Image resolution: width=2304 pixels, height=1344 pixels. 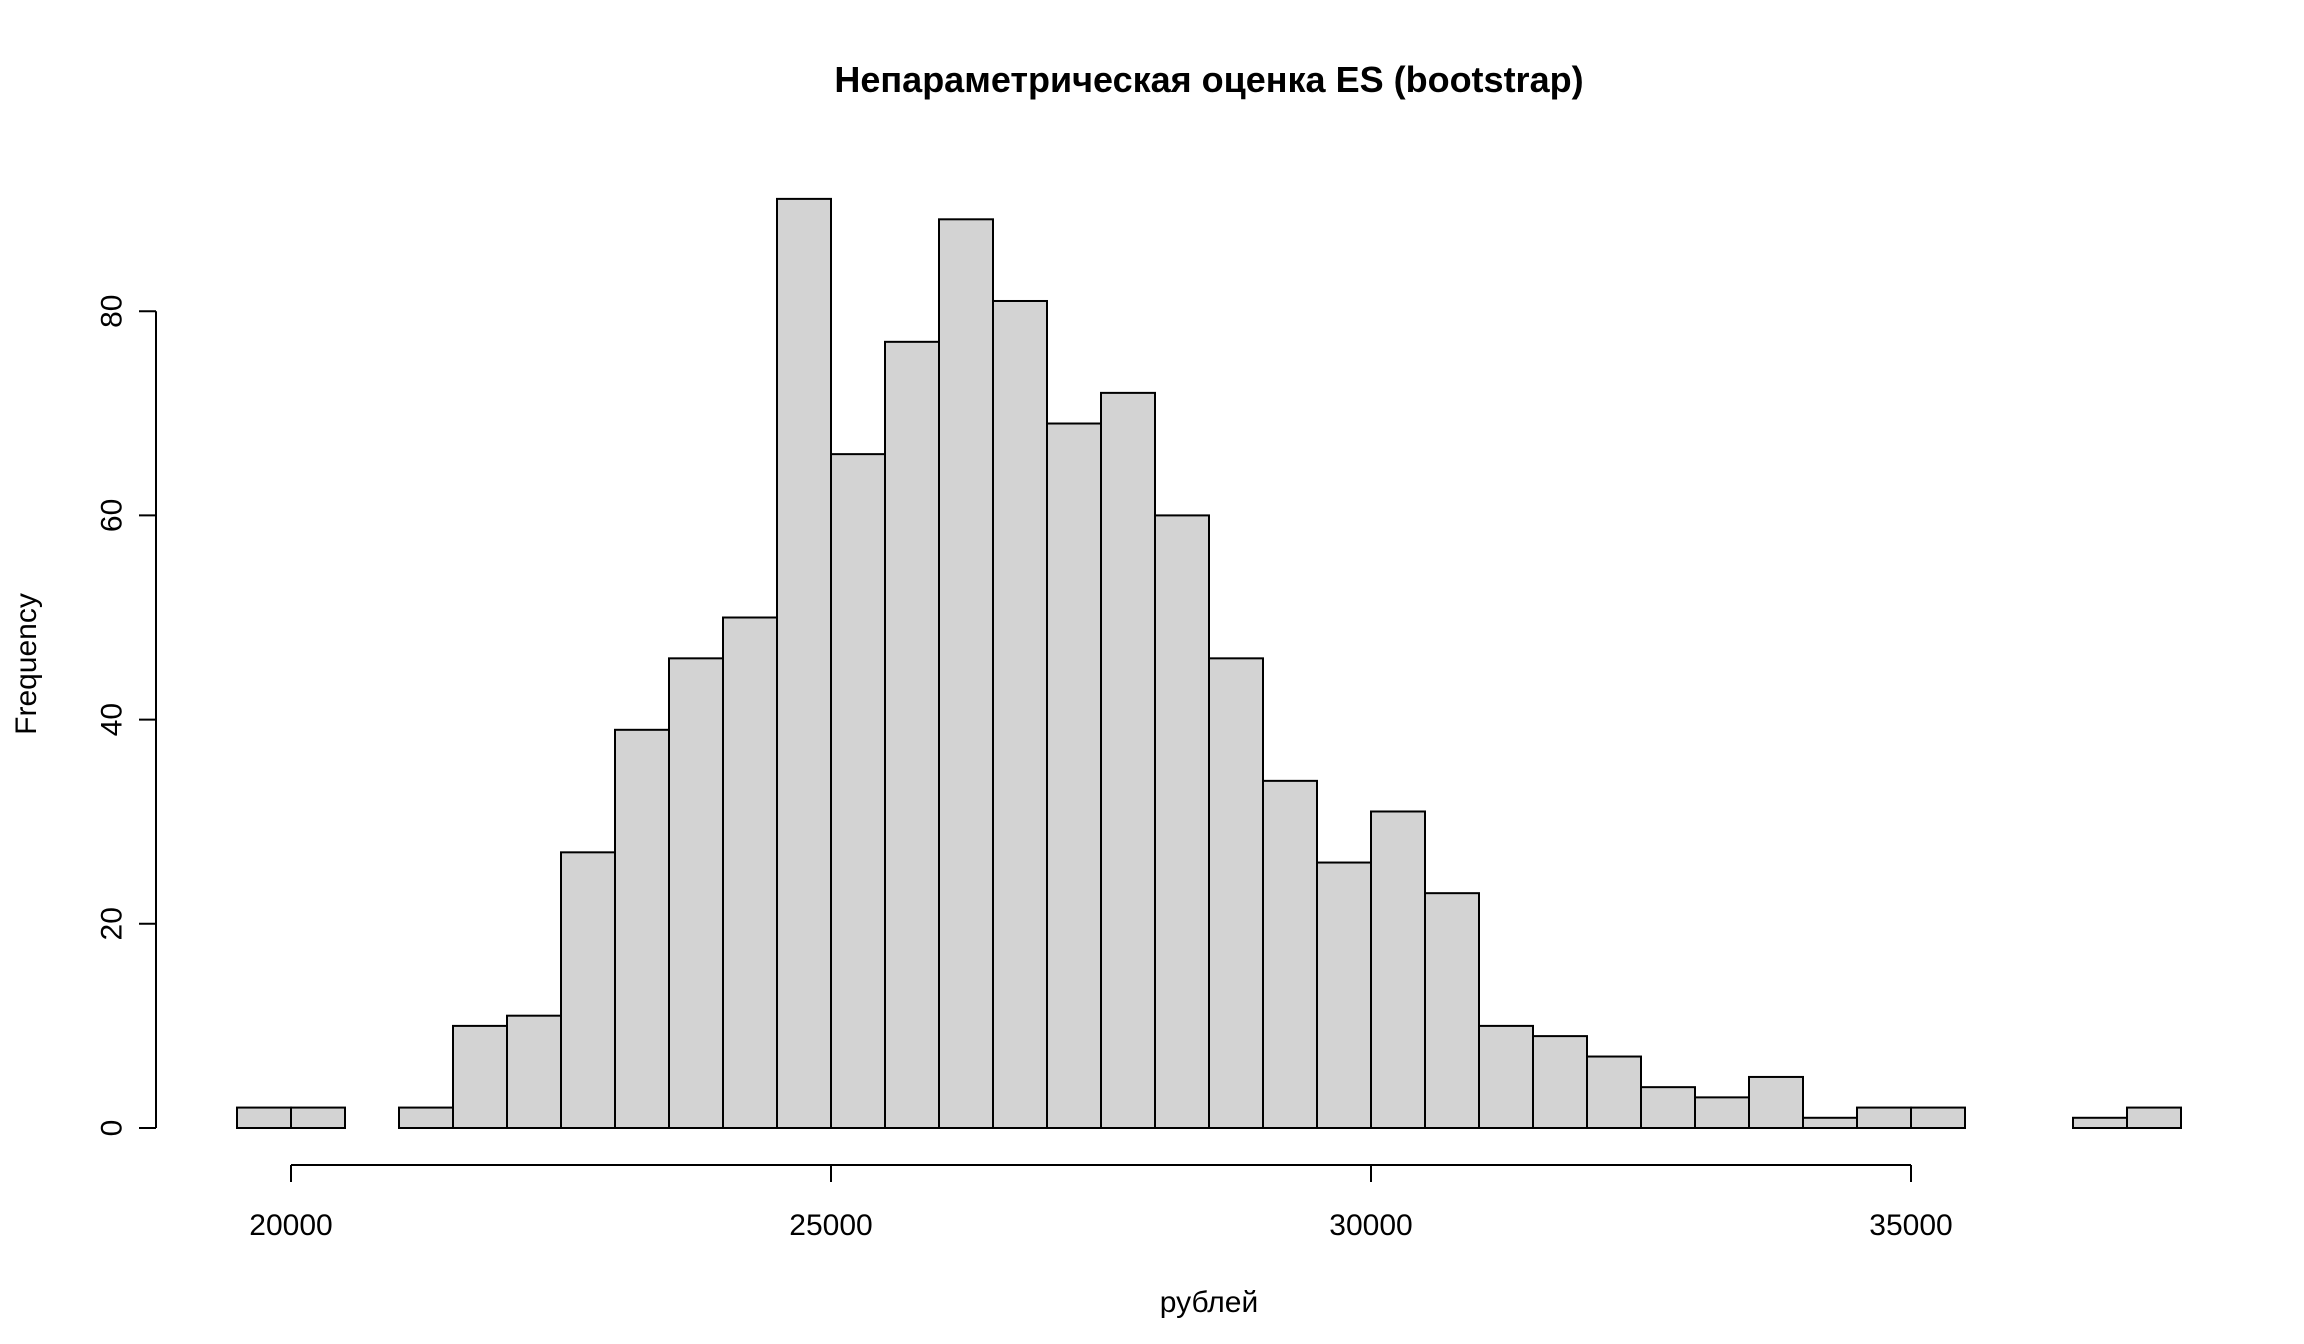 I want to click on x-tick-label: 35000, so click(x=1910, y=1225).